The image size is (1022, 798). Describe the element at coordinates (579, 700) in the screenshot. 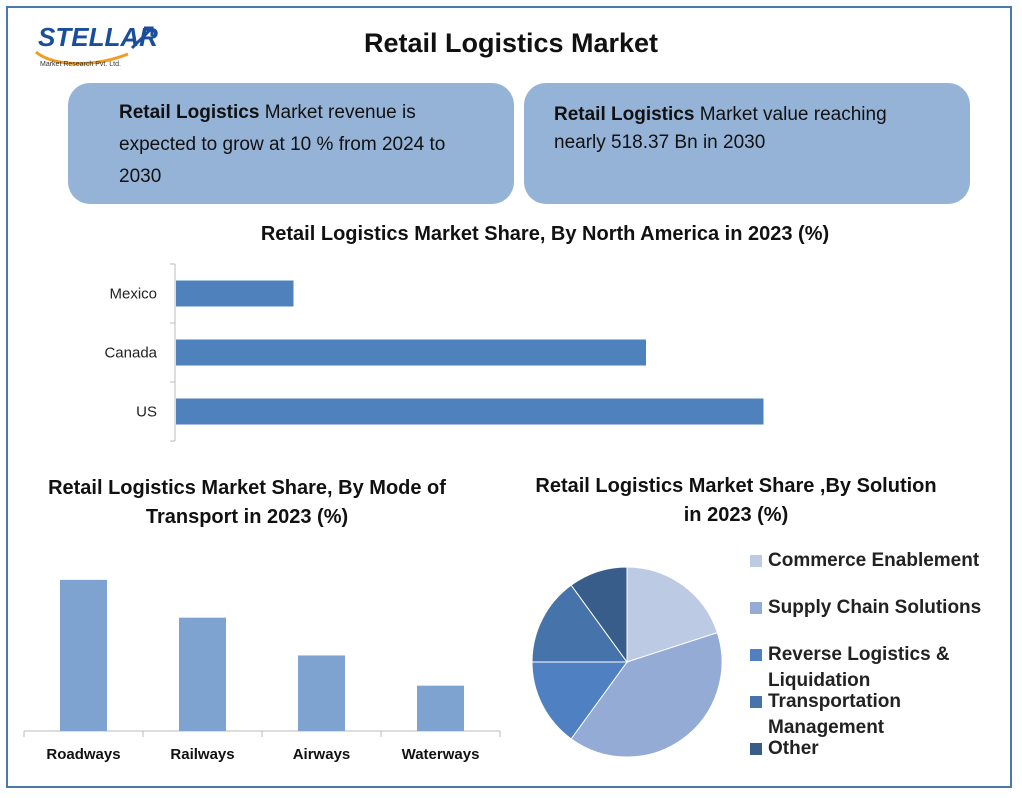

I see `pie-slice-reverse-logistics-liquidation` at that location.